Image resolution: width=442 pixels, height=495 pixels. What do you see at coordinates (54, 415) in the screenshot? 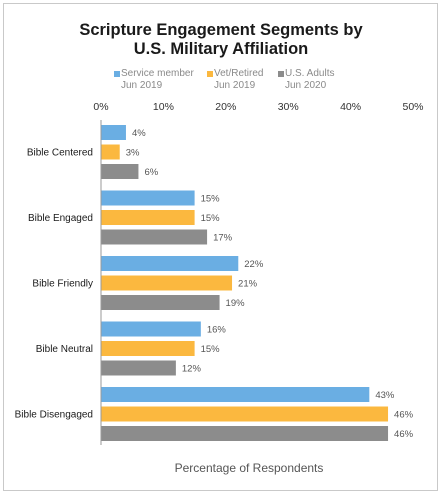
I see `category-label: Bible Disengaged` at bounding box center [54, 415].